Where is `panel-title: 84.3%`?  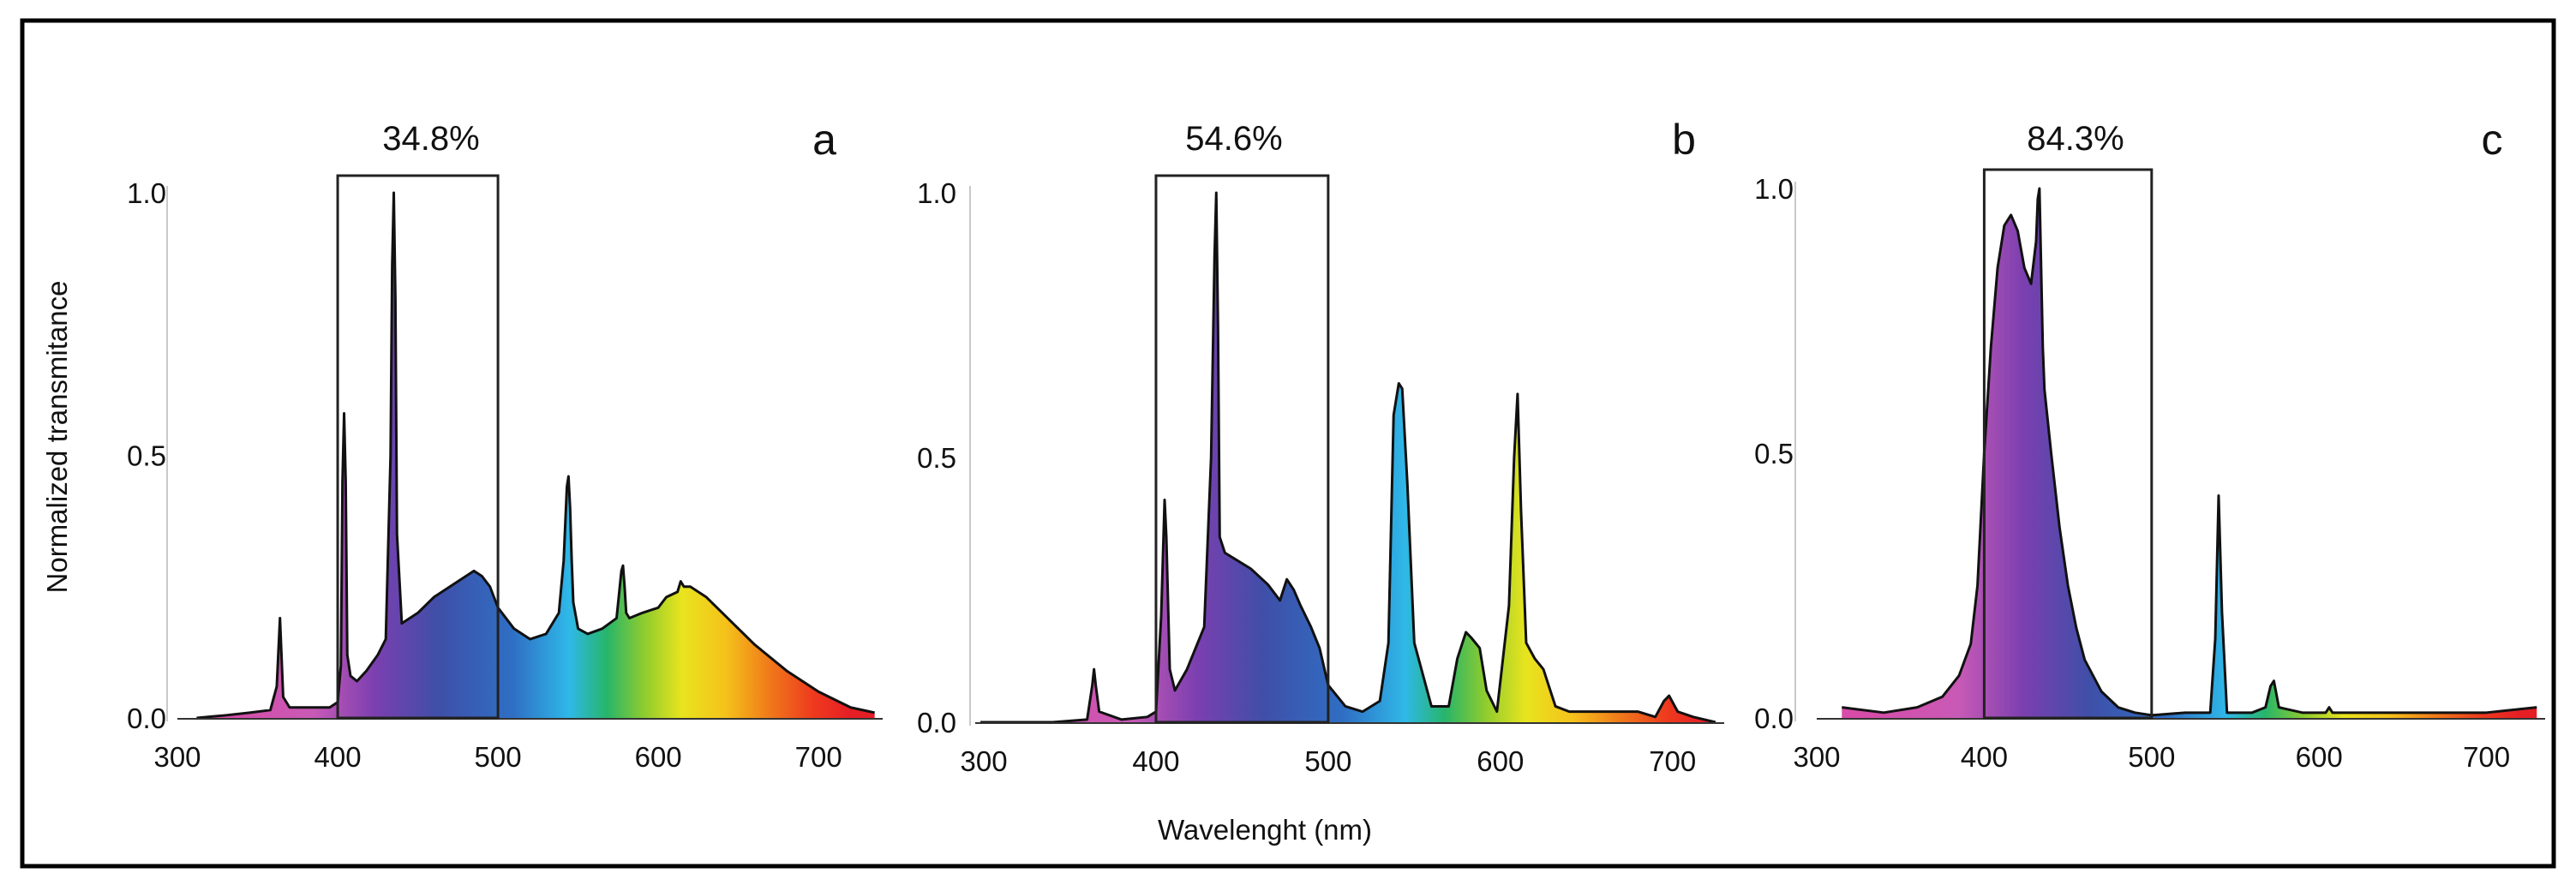 panel-title: 84.3% is located at coordinates (2075, 139).